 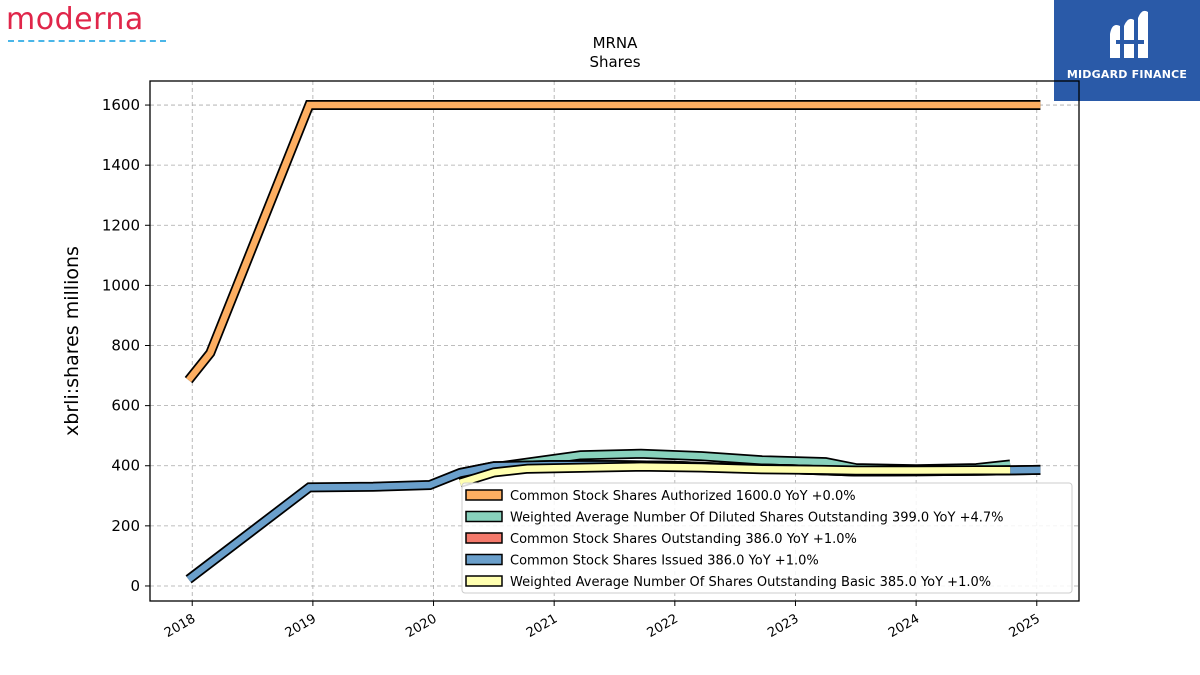 I want to click on y-tick-label: 1000, so click(x=121, y=285).